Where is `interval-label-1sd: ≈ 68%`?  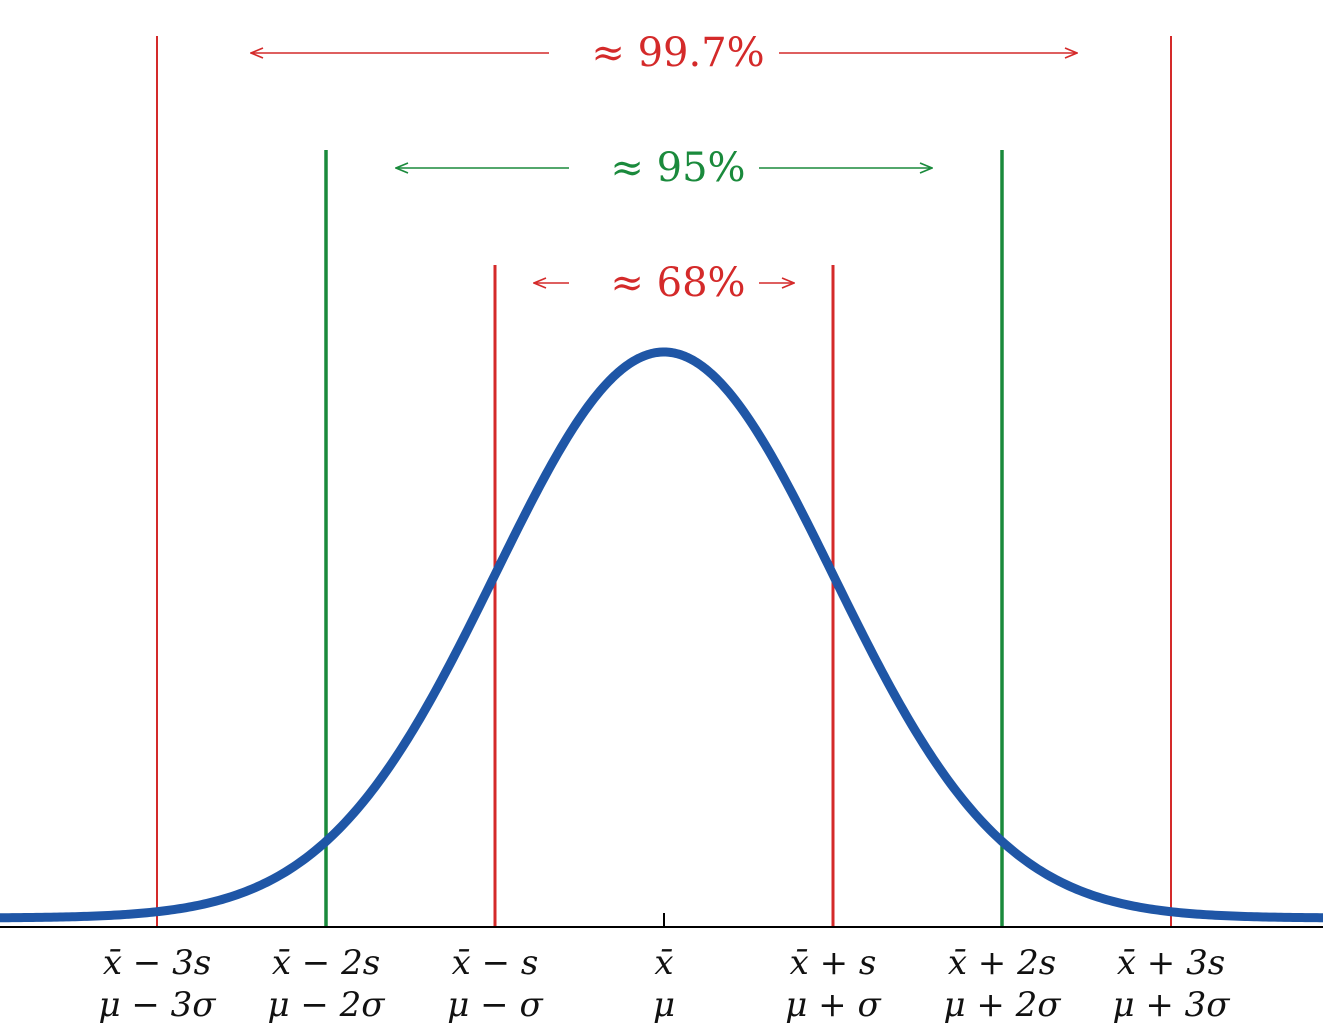 interval-label-1sd: ≈ 68% is located at coordinates (677, 283).